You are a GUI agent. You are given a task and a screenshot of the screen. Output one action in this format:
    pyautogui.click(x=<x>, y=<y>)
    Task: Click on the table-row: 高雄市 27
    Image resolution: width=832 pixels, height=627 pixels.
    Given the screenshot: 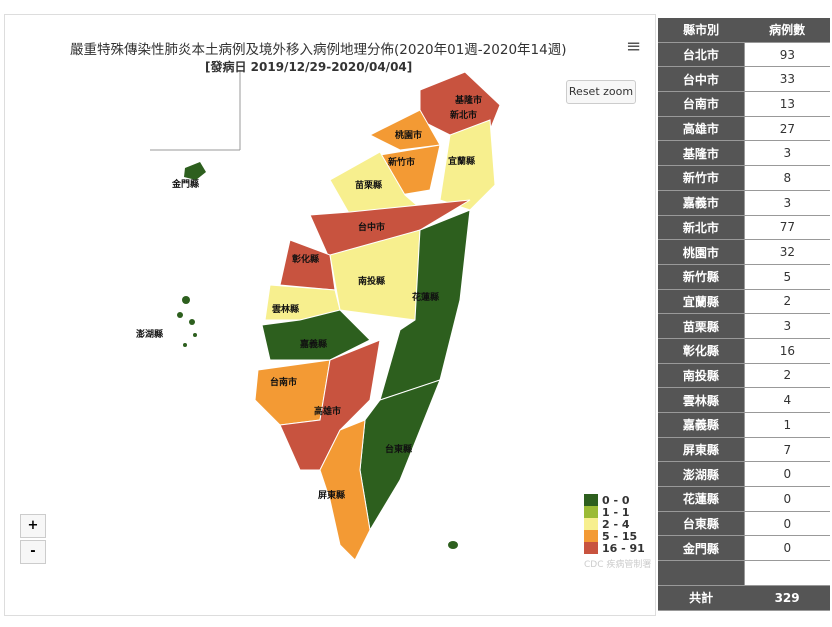 What is the action you would take?
    pyautogui.click(x=744, y=129)
    